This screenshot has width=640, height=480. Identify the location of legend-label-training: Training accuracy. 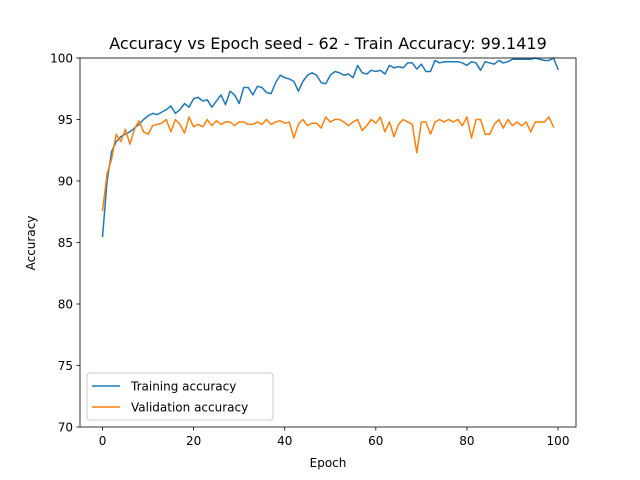
(183, 387).